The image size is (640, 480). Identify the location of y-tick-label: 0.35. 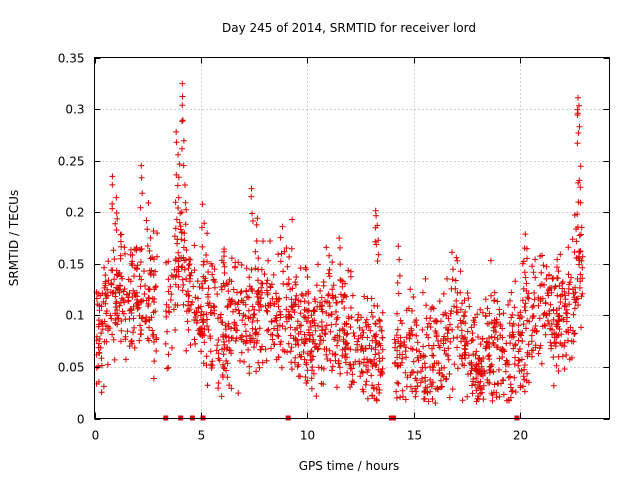
(71, 59).